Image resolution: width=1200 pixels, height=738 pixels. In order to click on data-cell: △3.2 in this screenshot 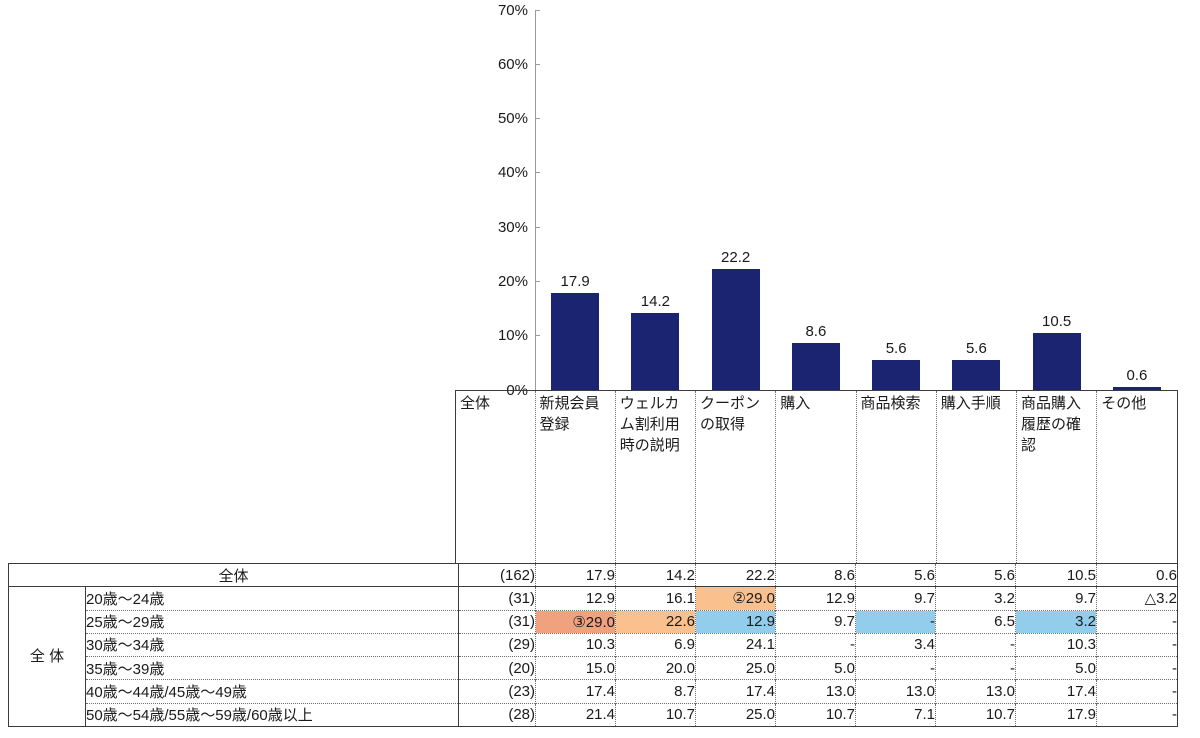, I will do `click(1137, 598)`.